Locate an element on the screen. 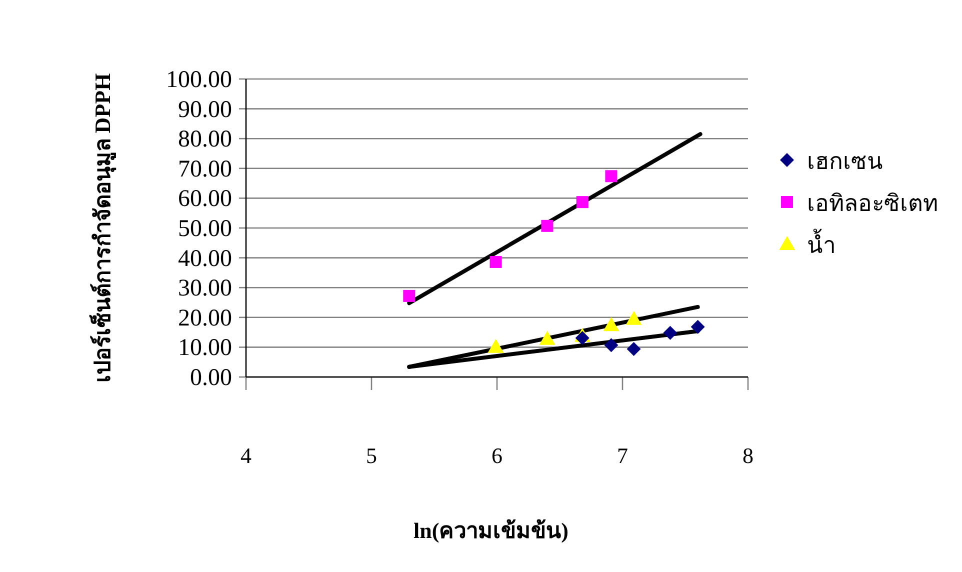 This screenshot has width=962, height=572. x-tick-label: 8 is located at coordinates (748, 455).